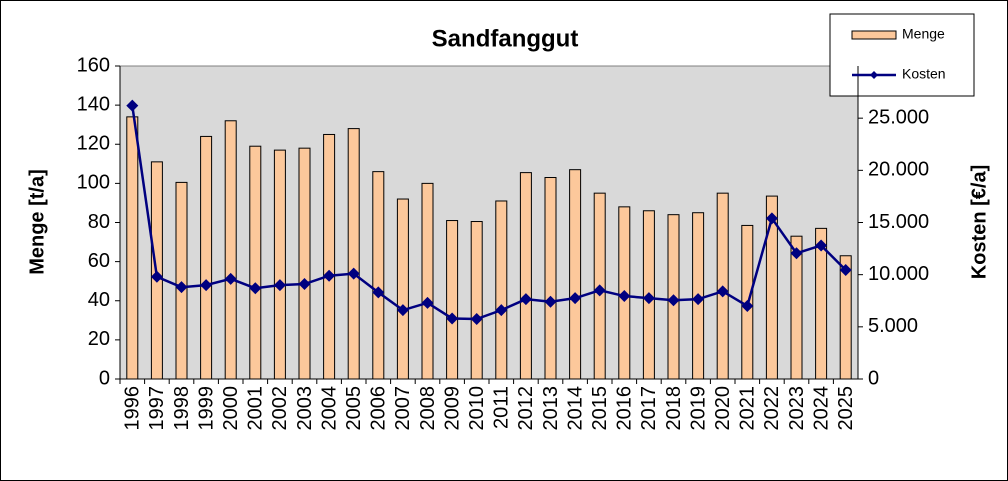  What do you see at coordinates (797, 408) in the screenshot?
I see `x-tick-label: 2023` at bounding box center [797, 408].